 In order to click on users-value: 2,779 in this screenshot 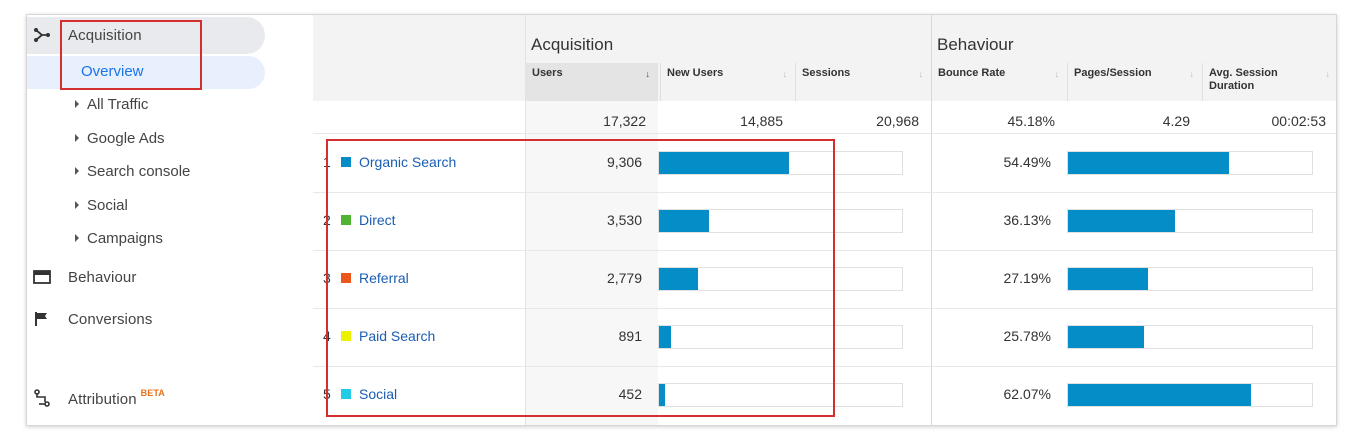, I will do `click(624, 278)`.